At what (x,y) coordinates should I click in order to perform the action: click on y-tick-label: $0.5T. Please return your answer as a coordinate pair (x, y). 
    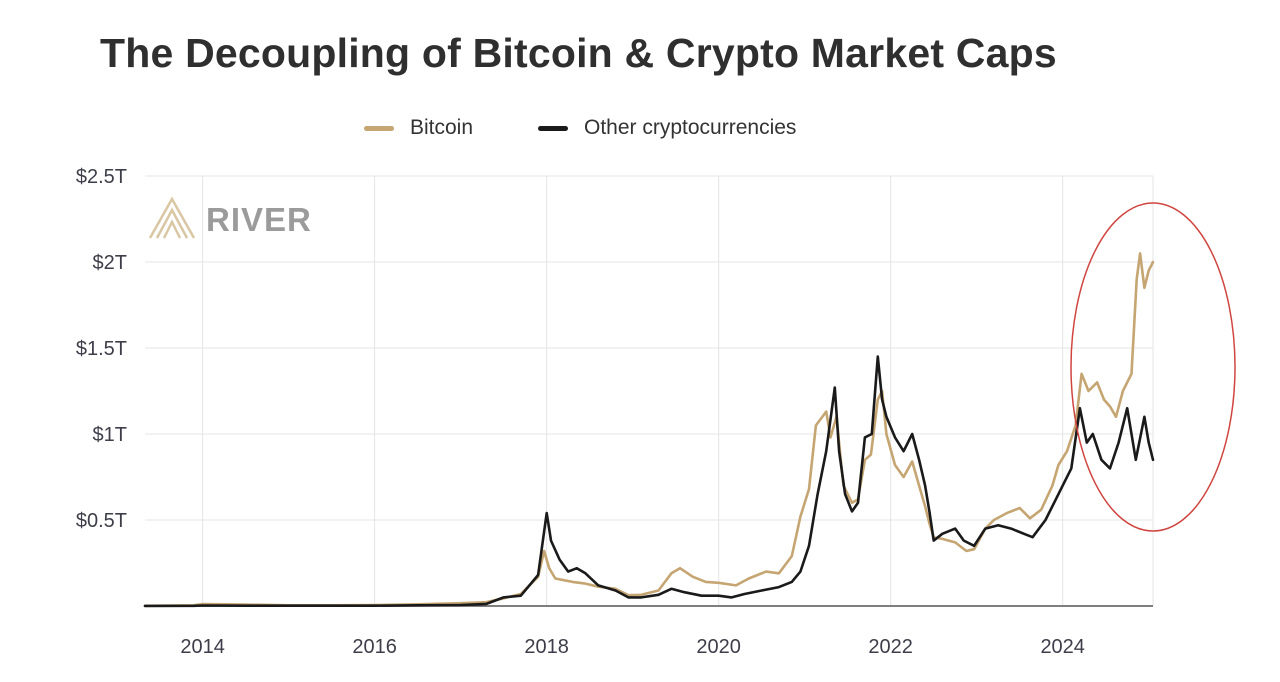
    Looking at the image, I should click on (101, 521).